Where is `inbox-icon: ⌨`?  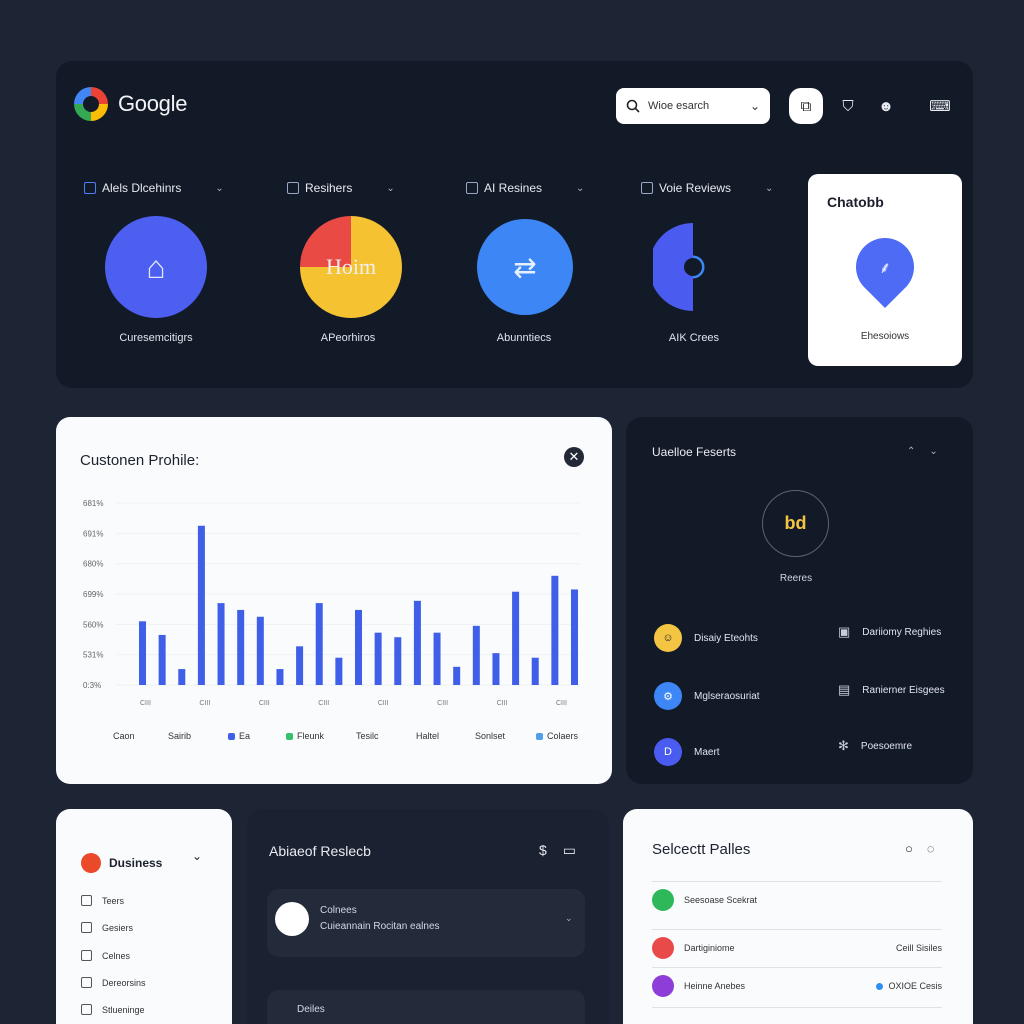
inbox-icon: ⌨ is located at coordinates (940, 106).